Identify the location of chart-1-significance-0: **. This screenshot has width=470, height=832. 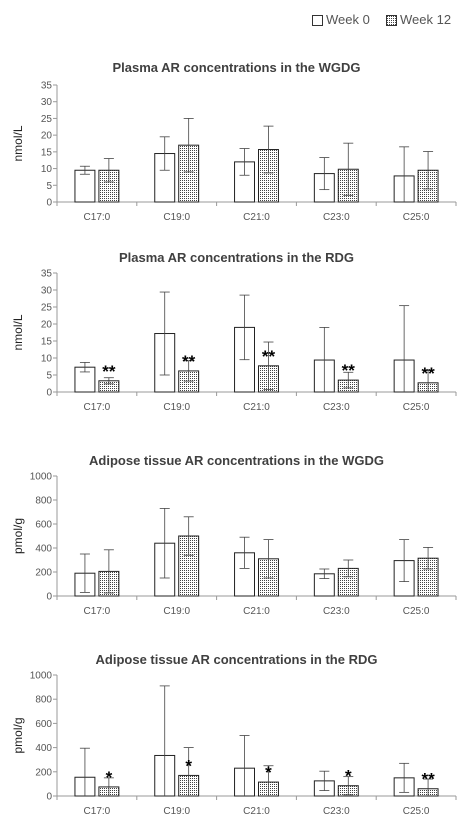
(109, 371).